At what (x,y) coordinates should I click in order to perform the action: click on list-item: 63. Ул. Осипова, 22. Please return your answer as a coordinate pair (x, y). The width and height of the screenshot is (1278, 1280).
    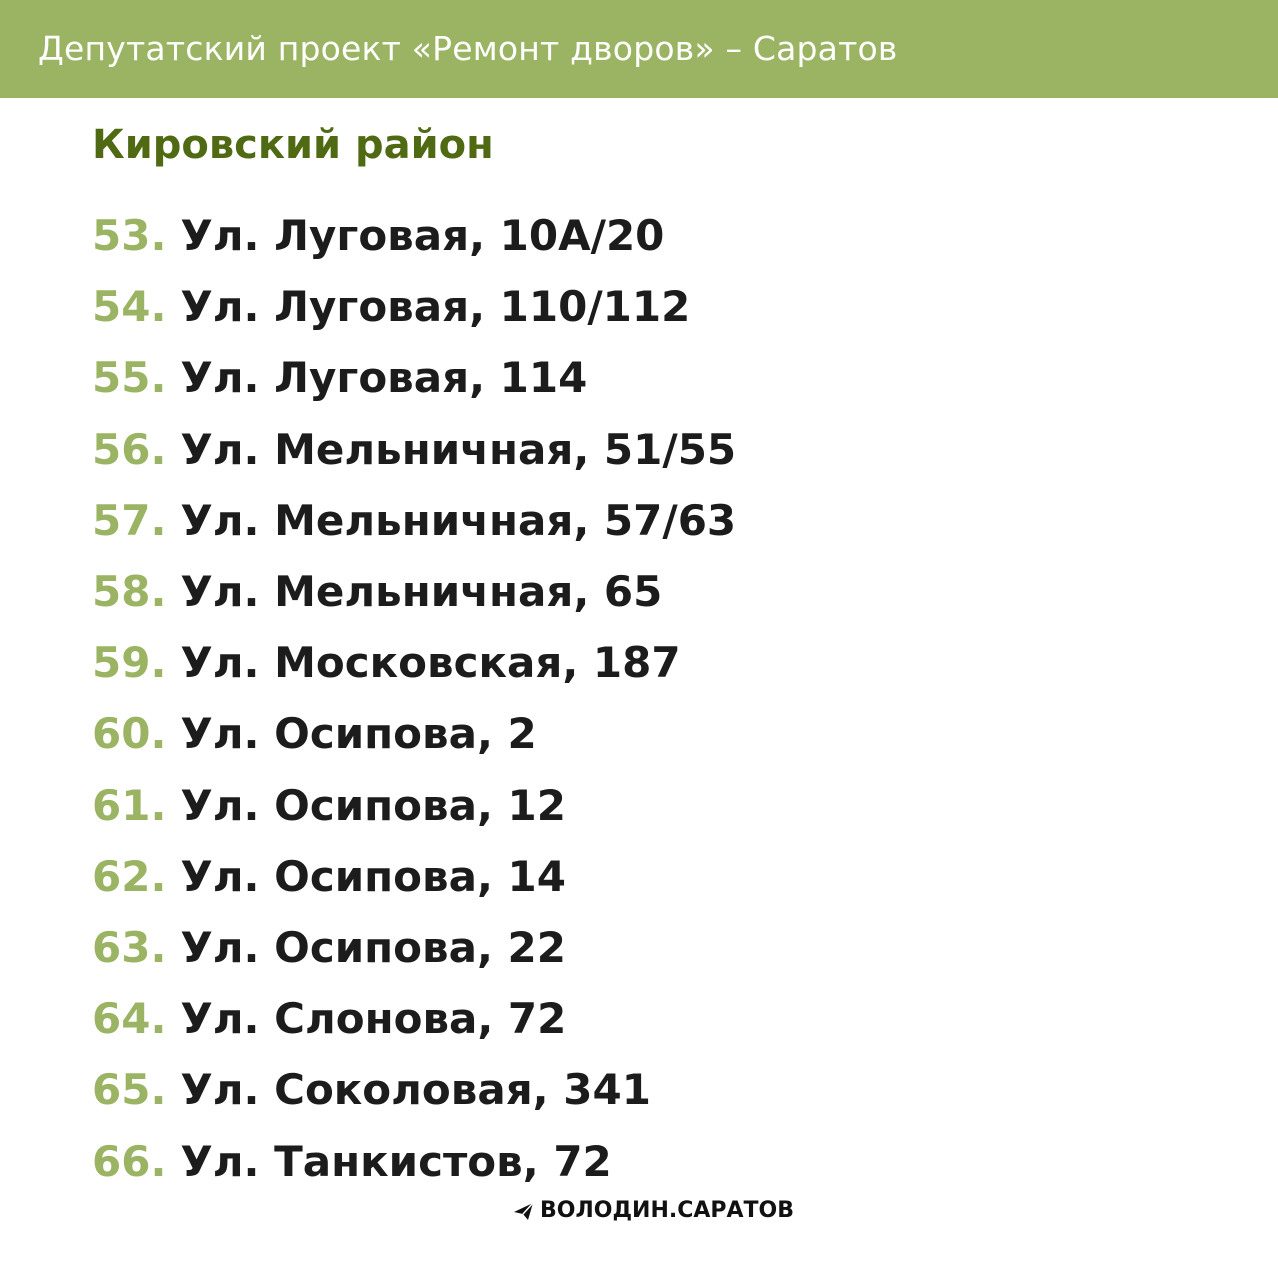
    Looking at the image, I should click on (414, 947).